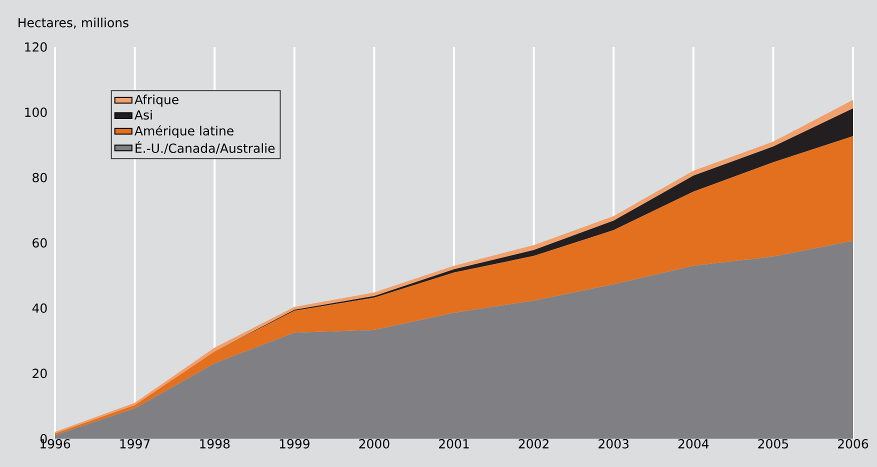  I want to click on legend-label: Afrique, so click(156, 100).